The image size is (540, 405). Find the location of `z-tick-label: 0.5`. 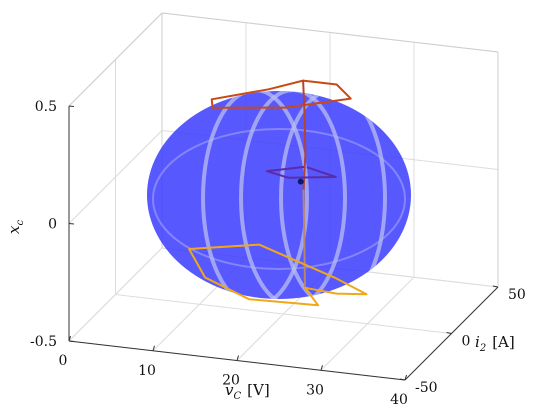

z-tick-label: 0.5 is located at coordinates (46, 107).